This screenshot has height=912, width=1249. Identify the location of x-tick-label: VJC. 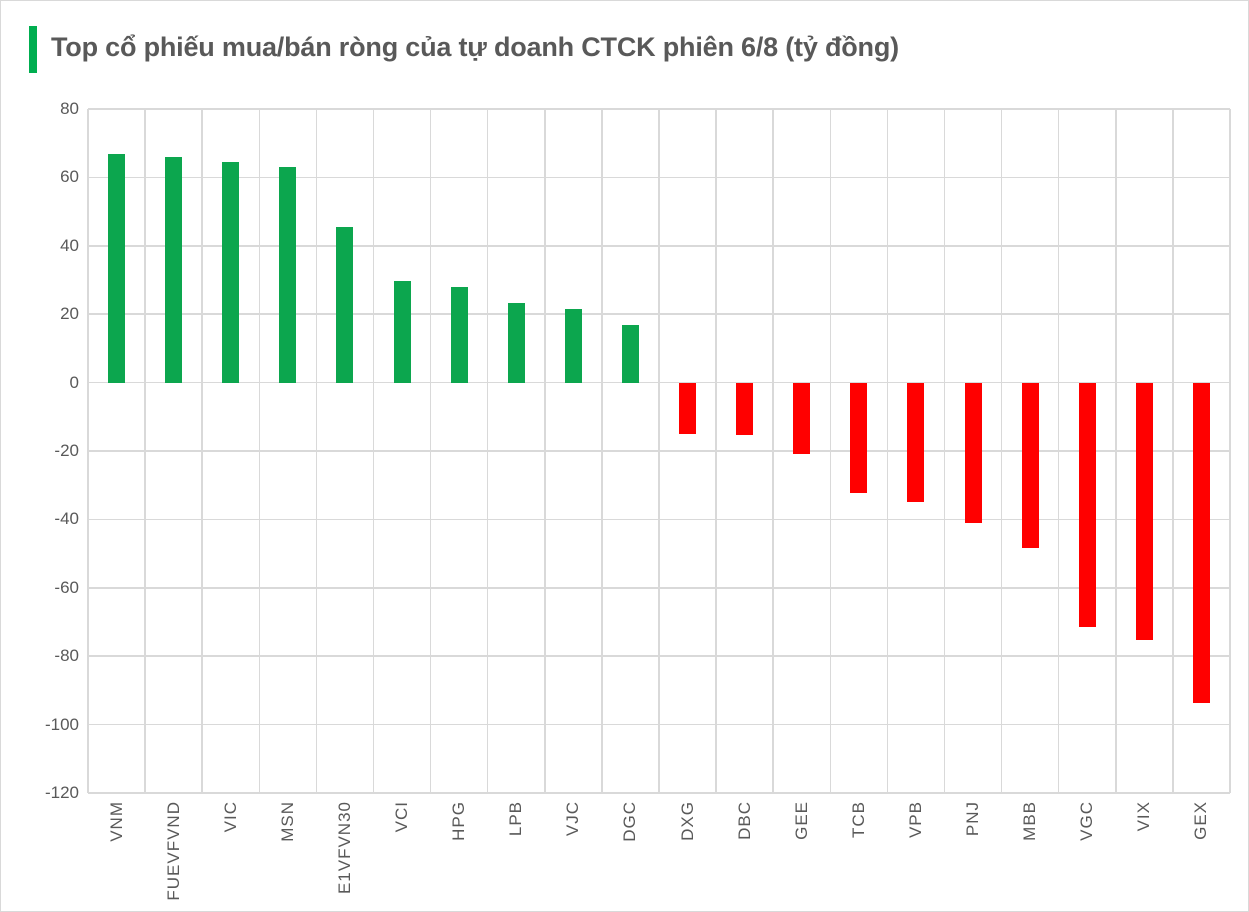
(573, 819).